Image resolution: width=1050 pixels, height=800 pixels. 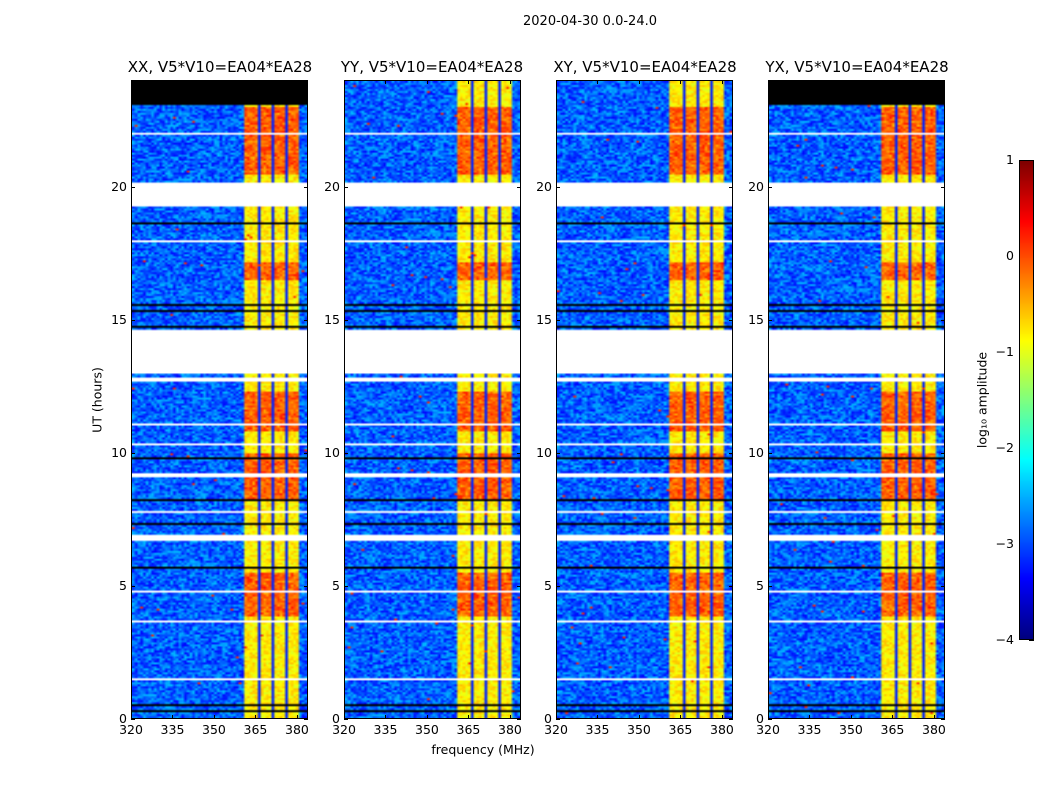 I want to click on colorbar-tick-label: 0, so click(x=1010, y=255).